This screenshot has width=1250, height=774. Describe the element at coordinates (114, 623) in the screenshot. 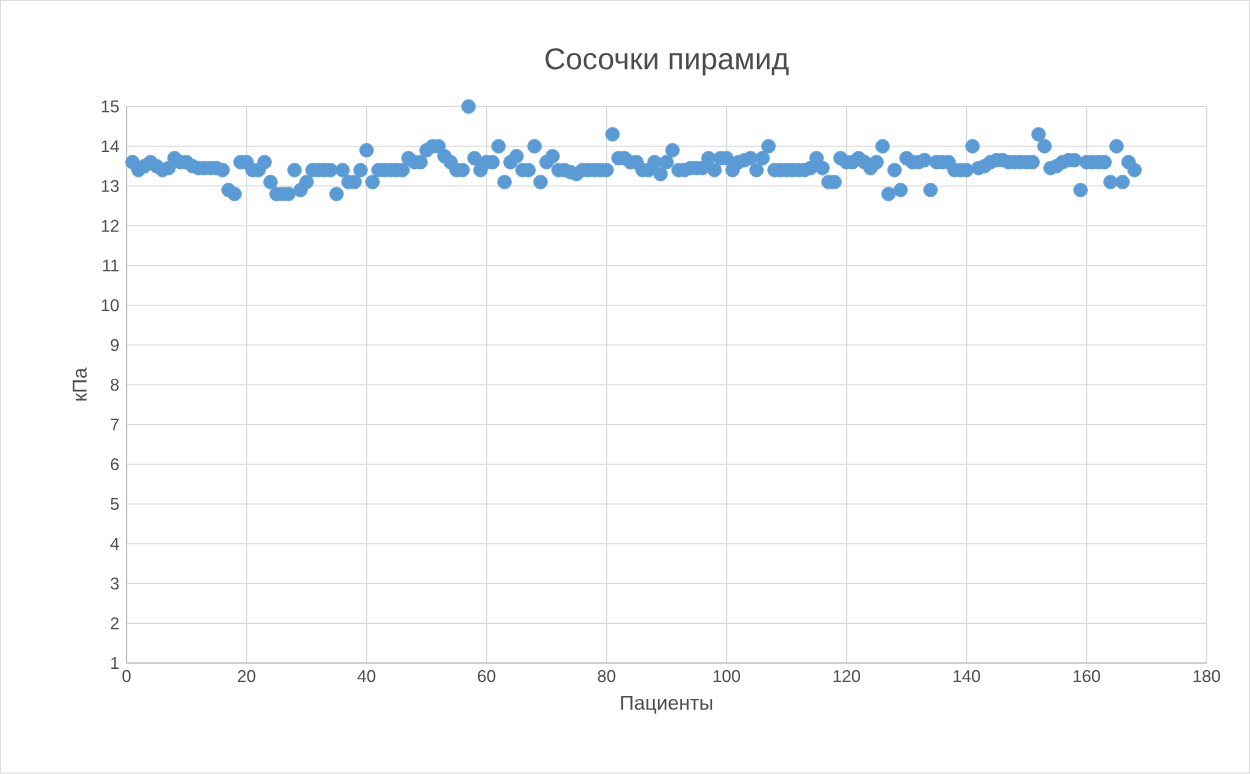

I see `y-tick-label: 2` at that location.